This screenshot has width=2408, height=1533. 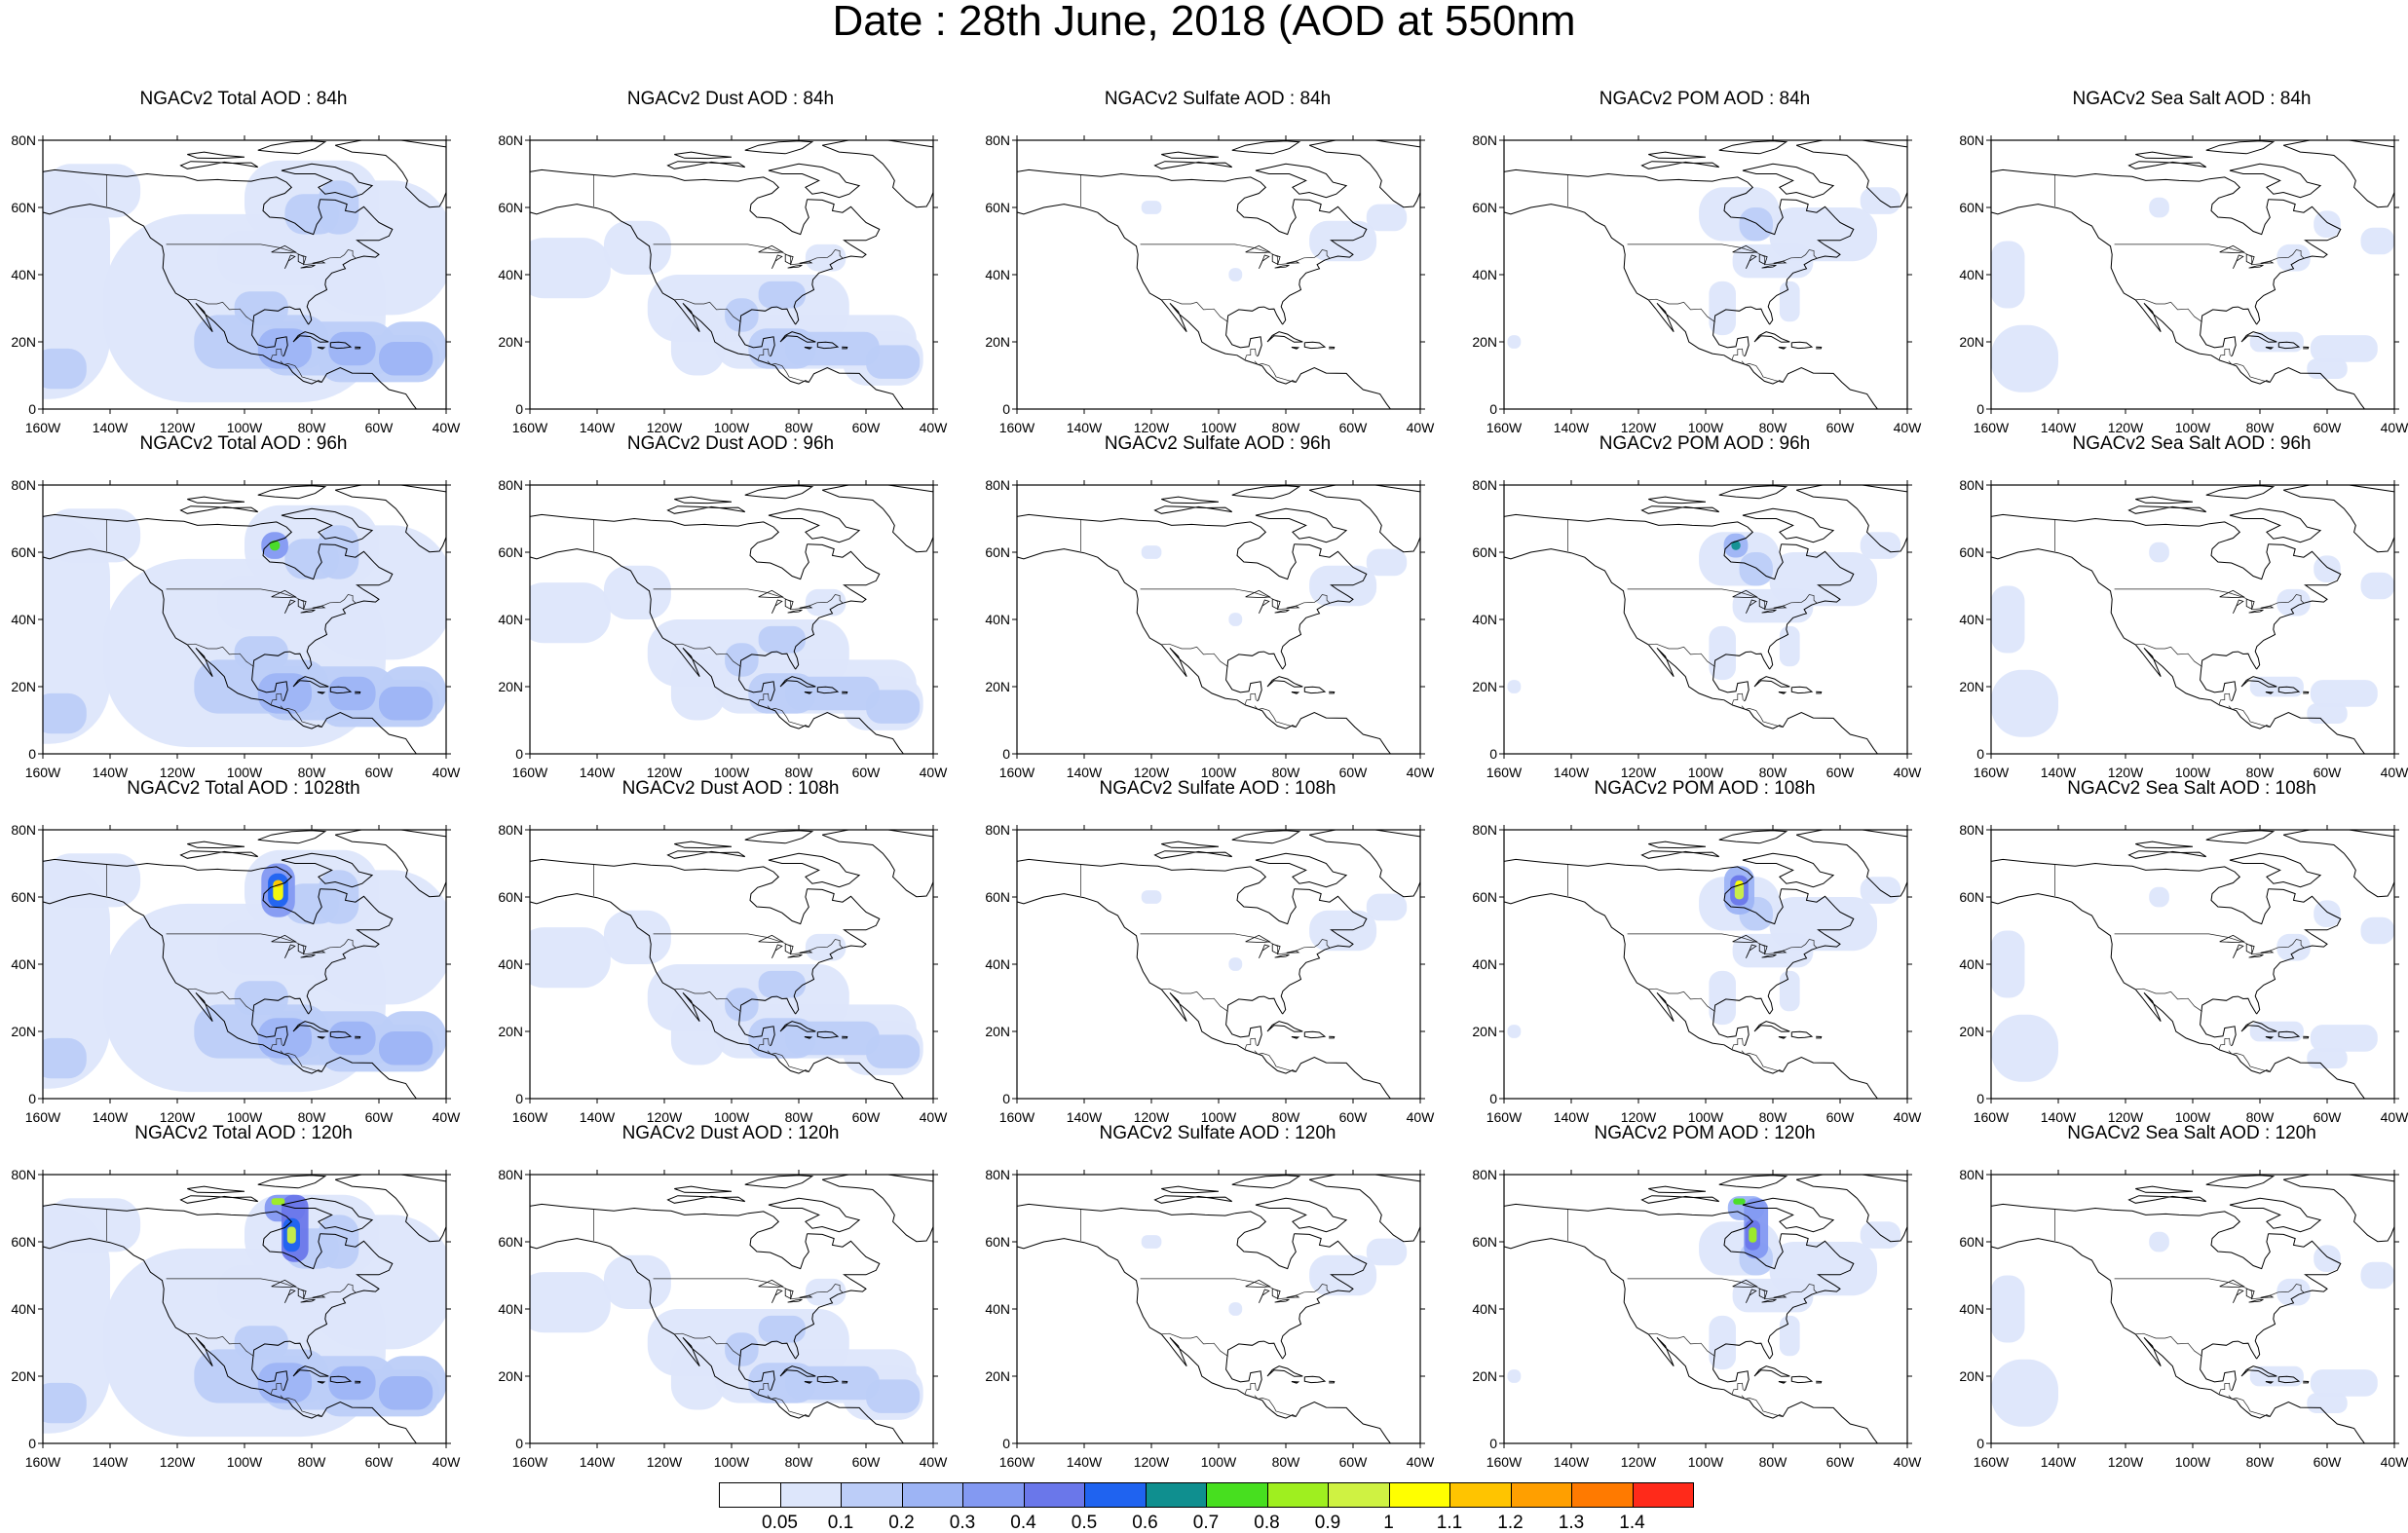 What do you see at coordinates (178, 427) in the screenshot?
I see `lon-tick-label: 120W` at bounding box center [178, 427].